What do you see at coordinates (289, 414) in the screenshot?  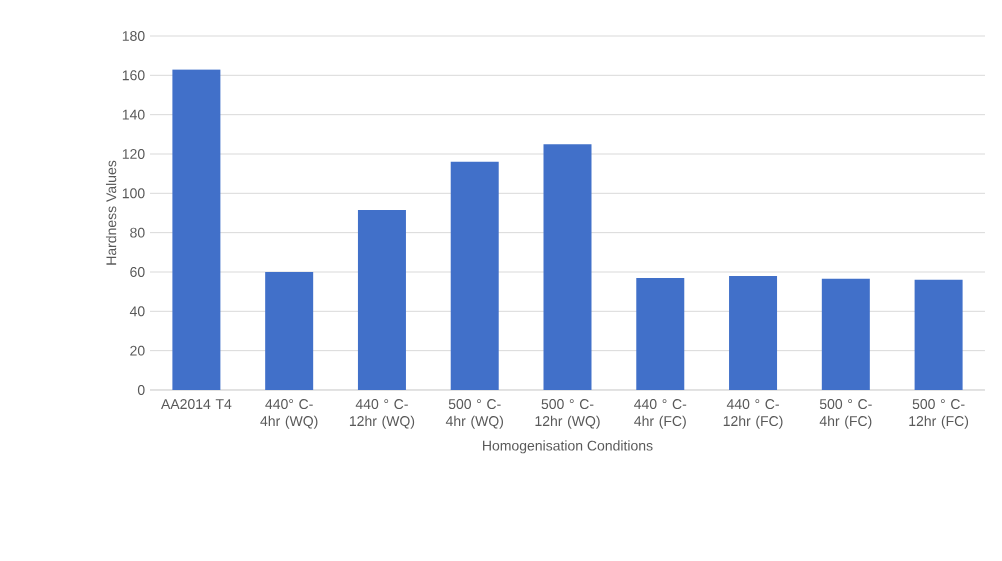 I see `x-tick-label: 440° C-4hr (WQ)` at bounding box center [289, 414].